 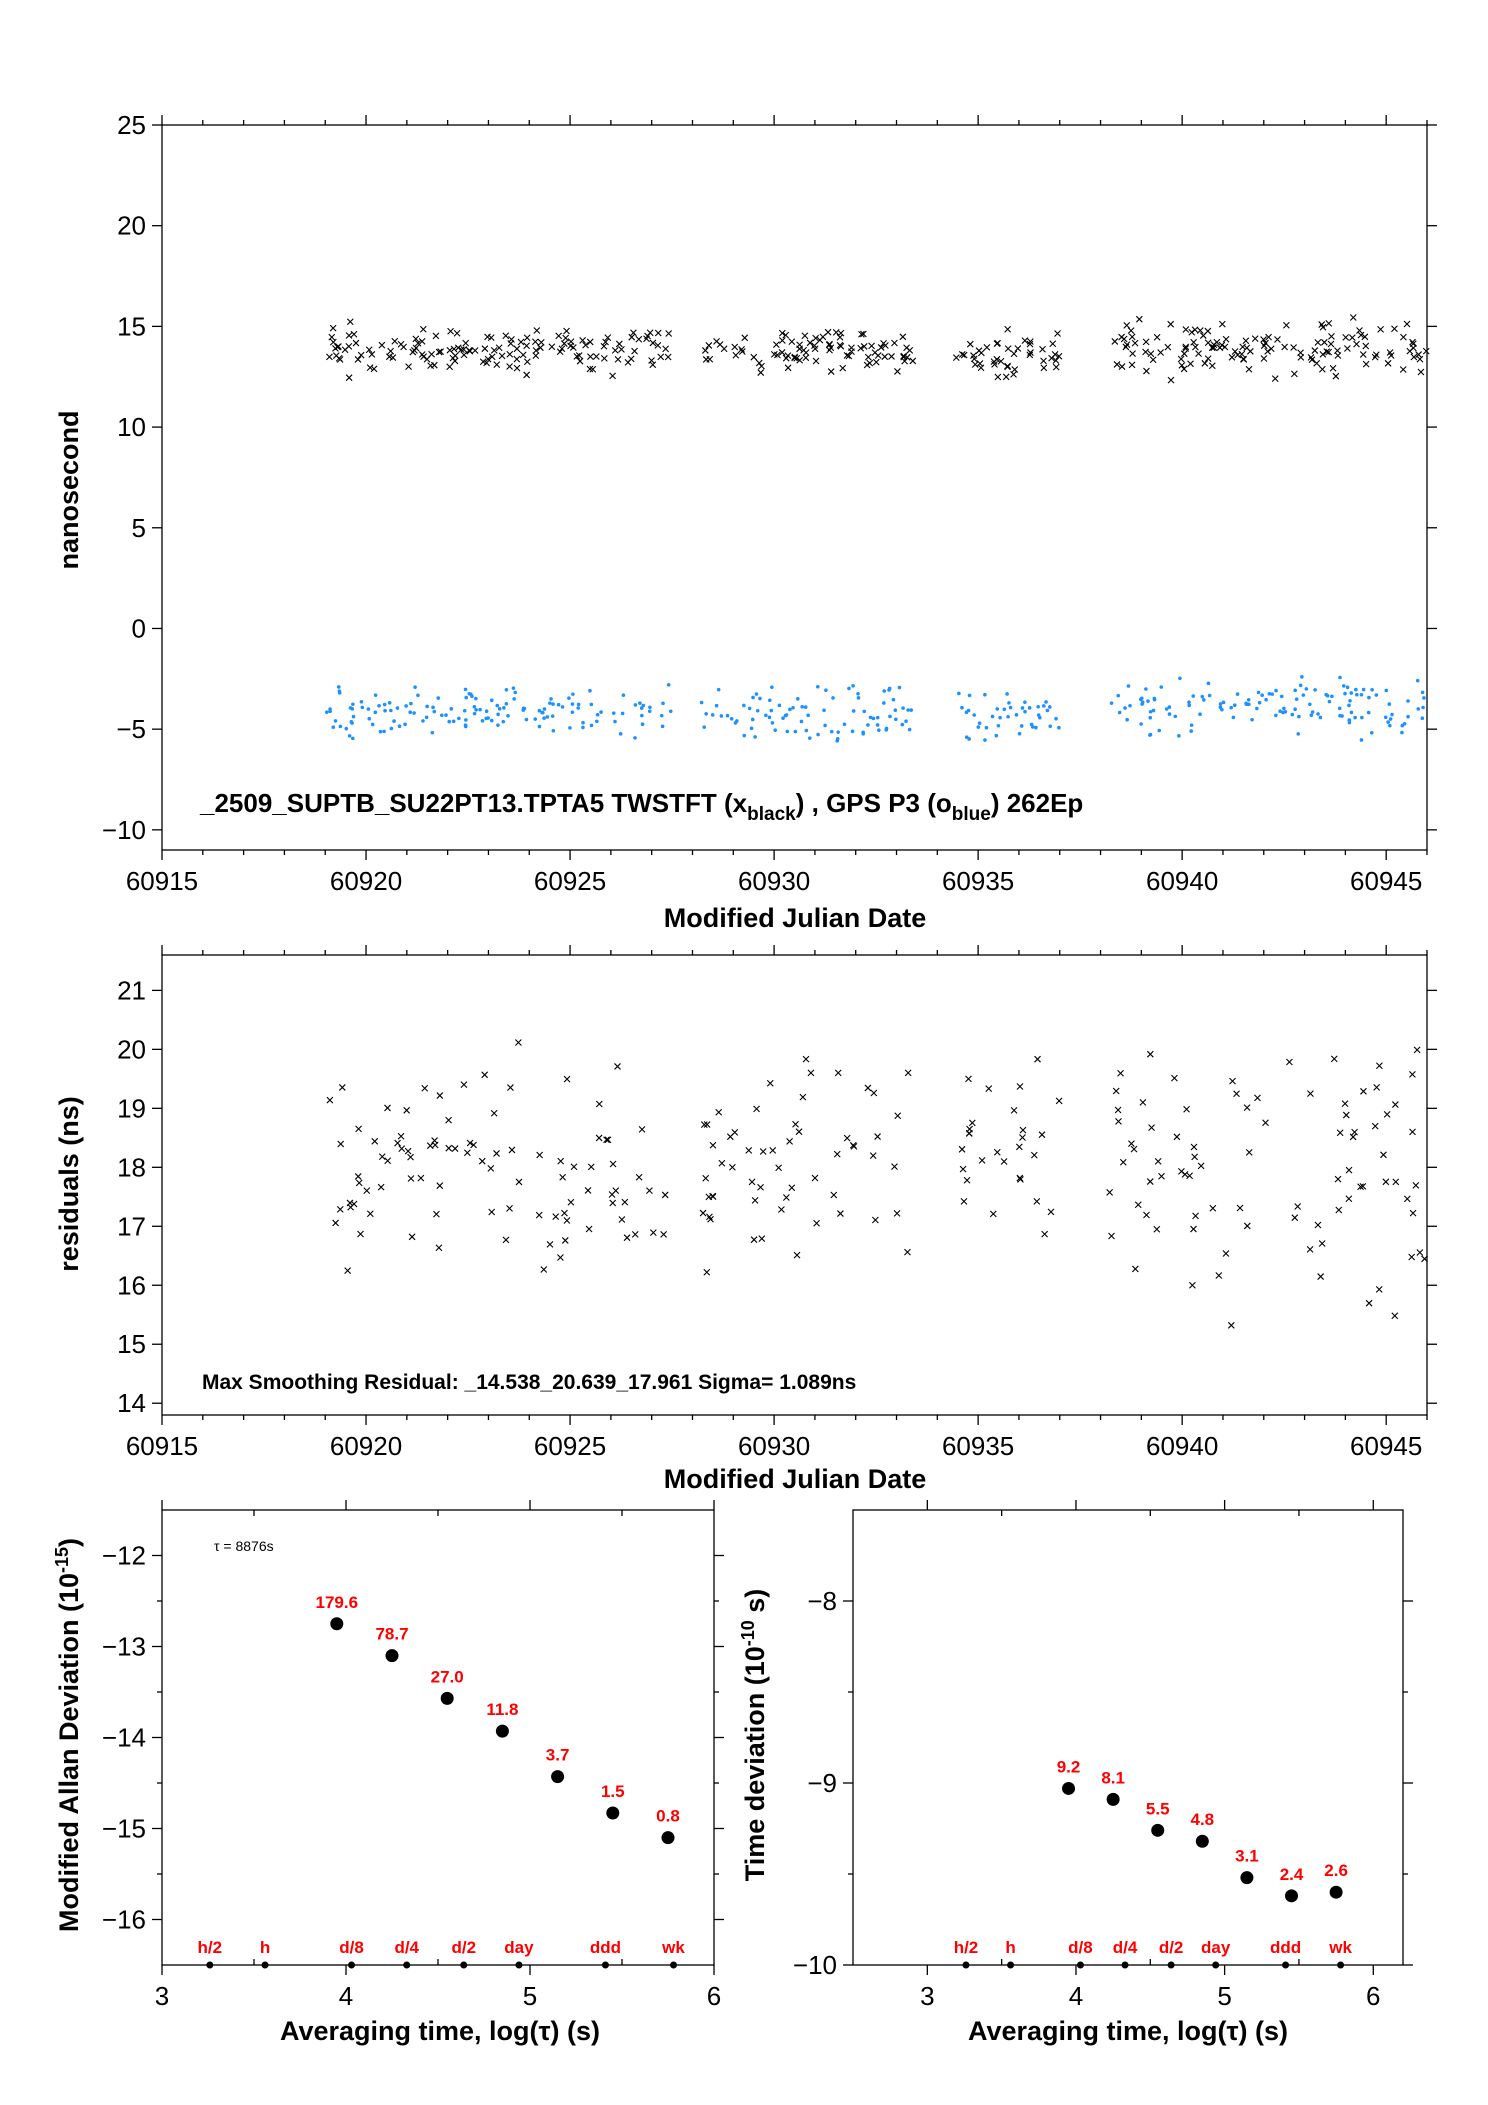 I want to click on y-tick-label: 15, so click(x=131, y=1344).